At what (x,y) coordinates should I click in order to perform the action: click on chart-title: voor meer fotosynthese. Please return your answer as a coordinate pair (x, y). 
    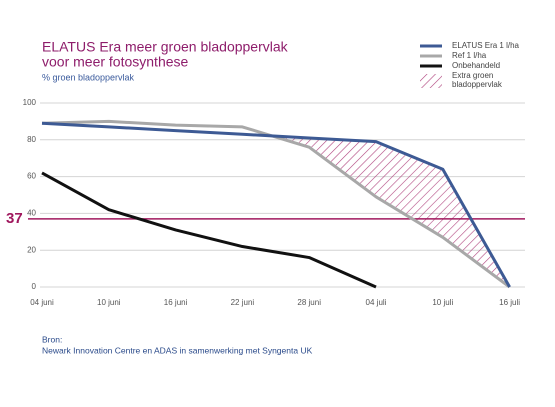
    Looking at the image, I should click on (115, 62).